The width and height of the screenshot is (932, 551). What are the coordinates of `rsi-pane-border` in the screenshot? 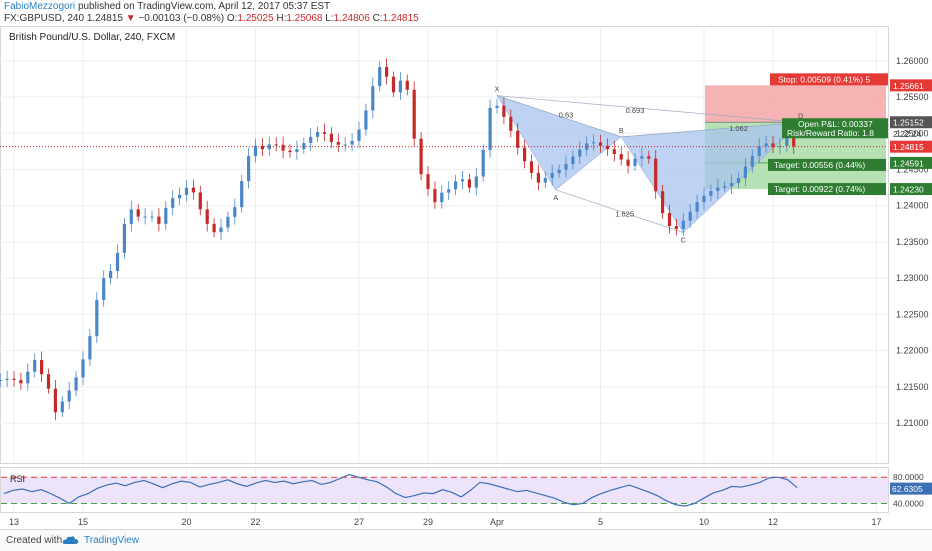 It's located at (444, 490).